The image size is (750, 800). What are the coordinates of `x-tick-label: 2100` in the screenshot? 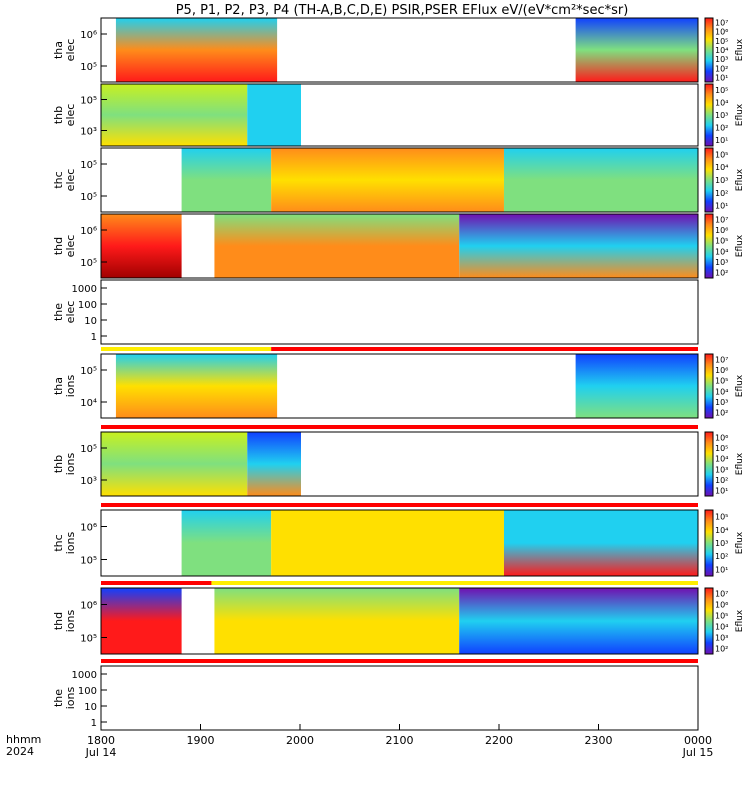 It's located at (400, 740).